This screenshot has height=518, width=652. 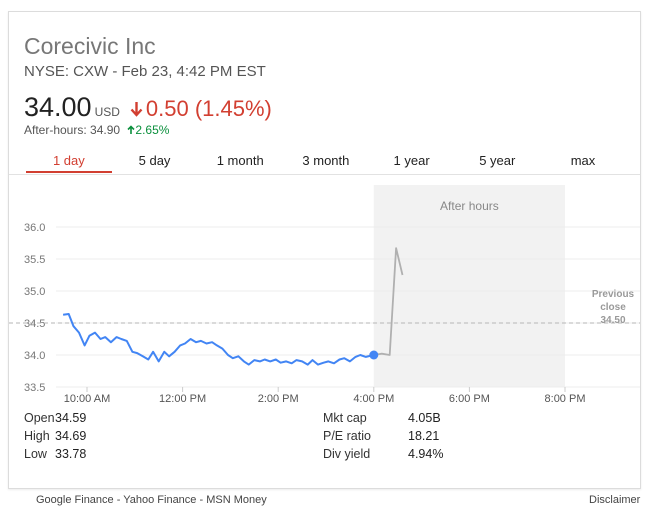 What do you see at coordinates (34, 324) in the screenshot?
I see `y-tick-label: 34.5` at bounding box center [34, 324].